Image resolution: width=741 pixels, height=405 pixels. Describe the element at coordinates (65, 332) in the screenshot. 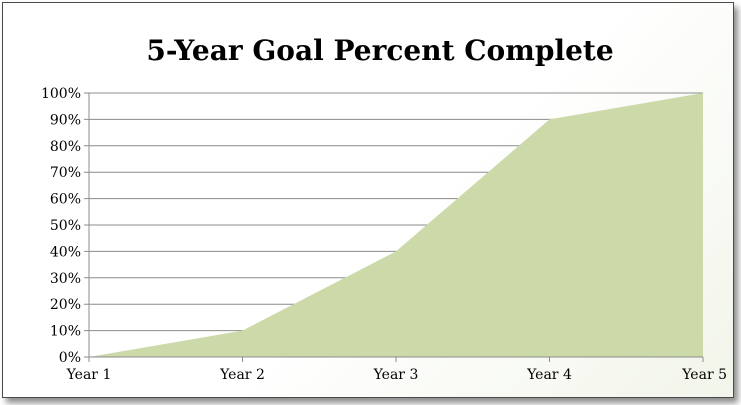

I see `y-tick-label: 10%` at that location.